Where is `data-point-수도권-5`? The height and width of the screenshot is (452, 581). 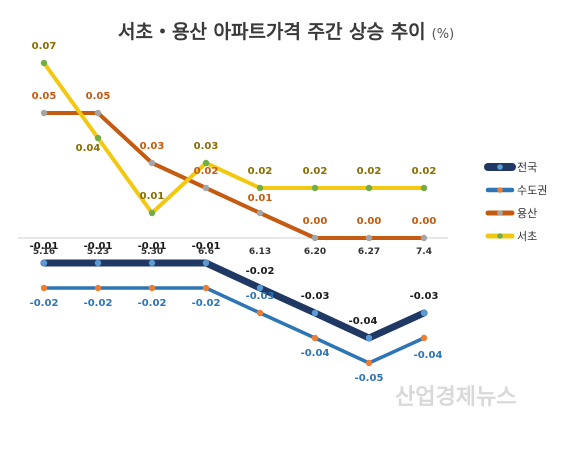
data-point-수도권-5 is located at coordinates (315, 338).